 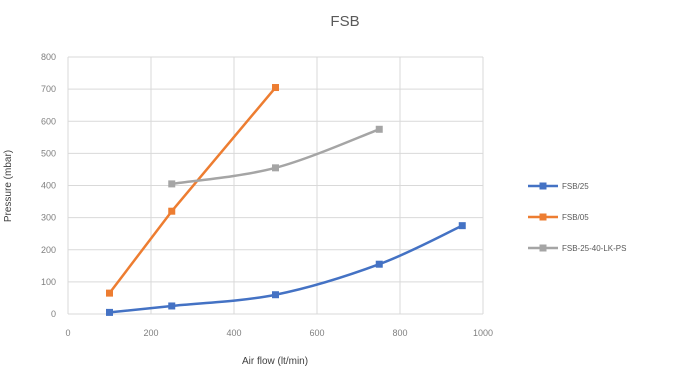 I want to click on x-tick-label: 1000, so click(x=483, y=333).